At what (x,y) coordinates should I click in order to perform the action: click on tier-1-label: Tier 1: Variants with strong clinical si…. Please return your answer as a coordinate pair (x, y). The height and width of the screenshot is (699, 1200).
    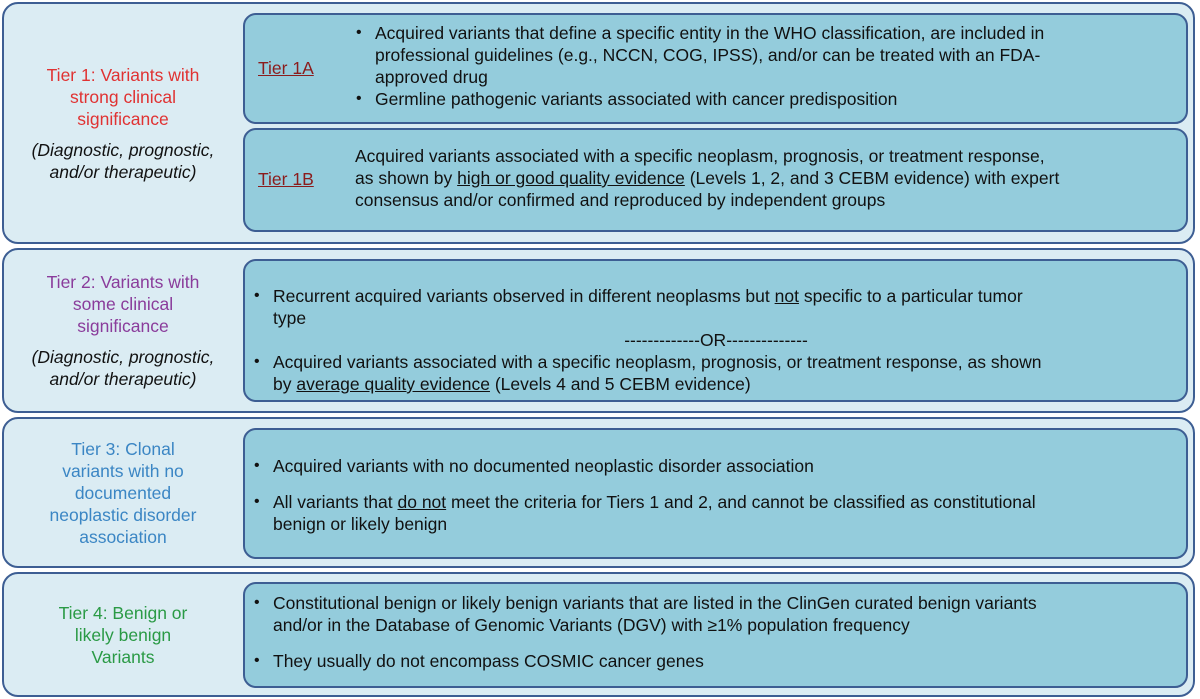
    Looking at the image, I should click on (123, 123).